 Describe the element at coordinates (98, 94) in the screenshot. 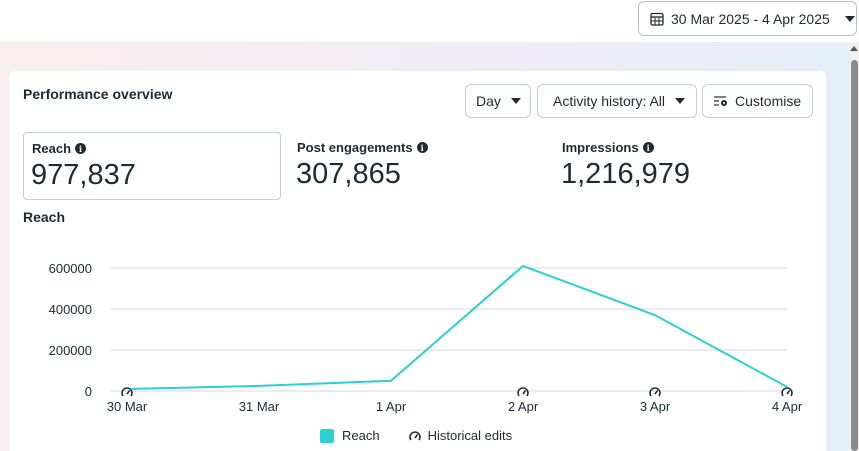

I see `card-title: Performance overview` at that location.